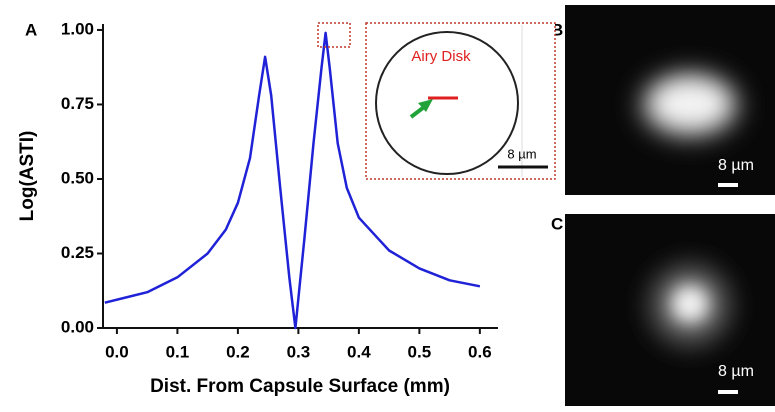 The width and height of the screenshot is (775, 412). Describe the element at coordinates (359, 351) in the screenshot. I see `x-tick-label: 0.4` at that location.